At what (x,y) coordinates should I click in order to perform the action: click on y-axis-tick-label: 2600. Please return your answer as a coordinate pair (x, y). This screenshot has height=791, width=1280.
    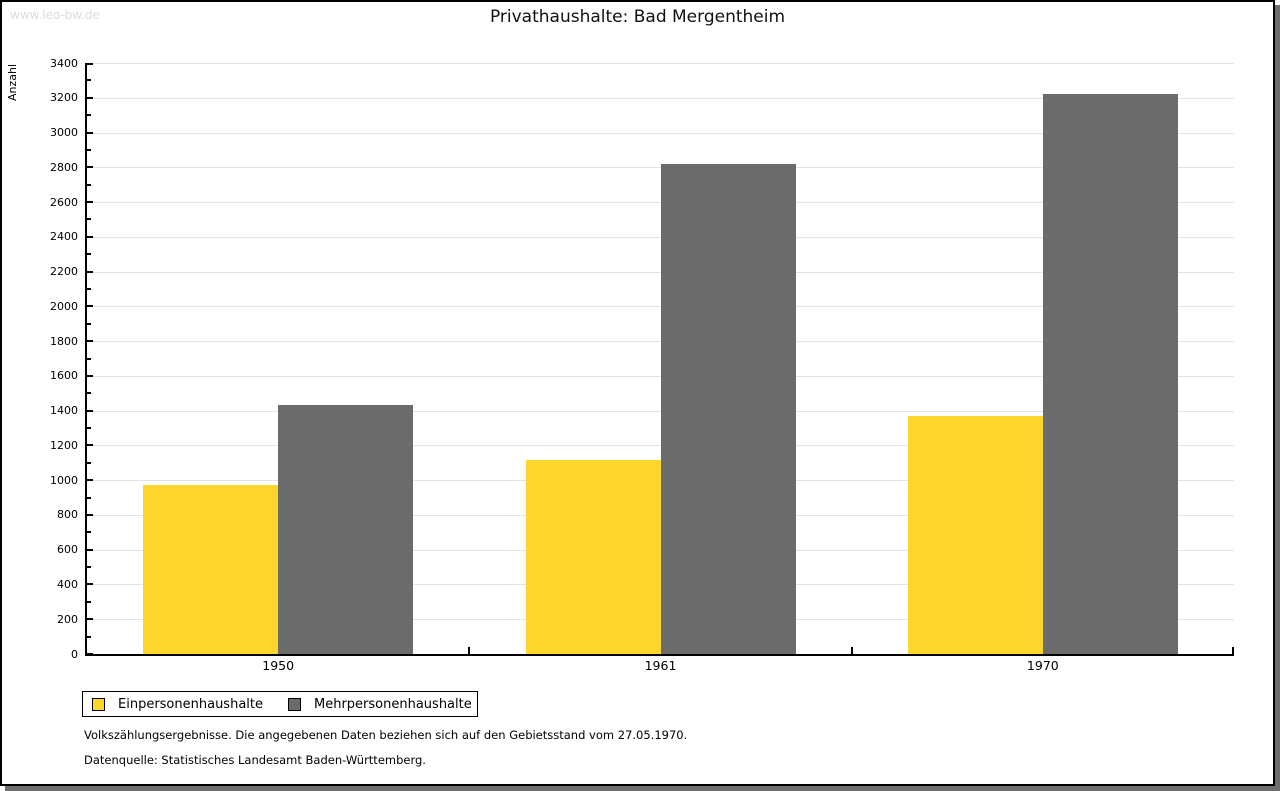
    Looking at the image, I should click on (64, 202).